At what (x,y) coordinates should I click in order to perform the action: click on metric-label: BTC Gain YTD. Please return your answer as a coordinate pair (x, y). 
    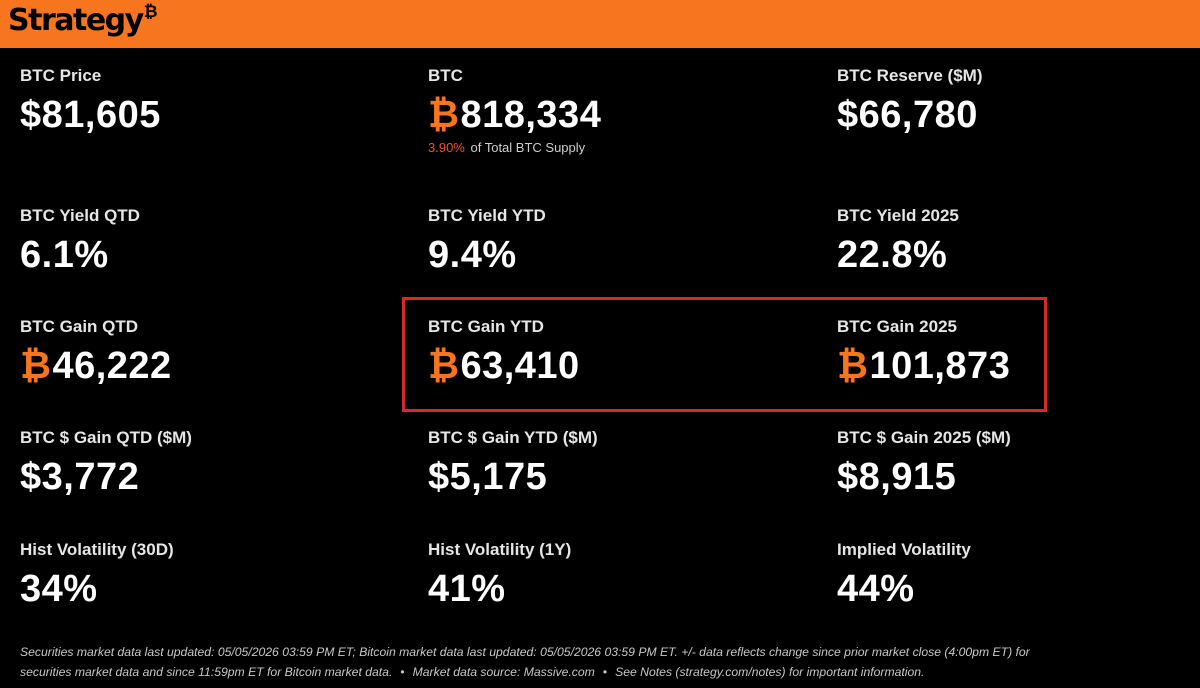
    Looking at the image, I should click on (486, 326).